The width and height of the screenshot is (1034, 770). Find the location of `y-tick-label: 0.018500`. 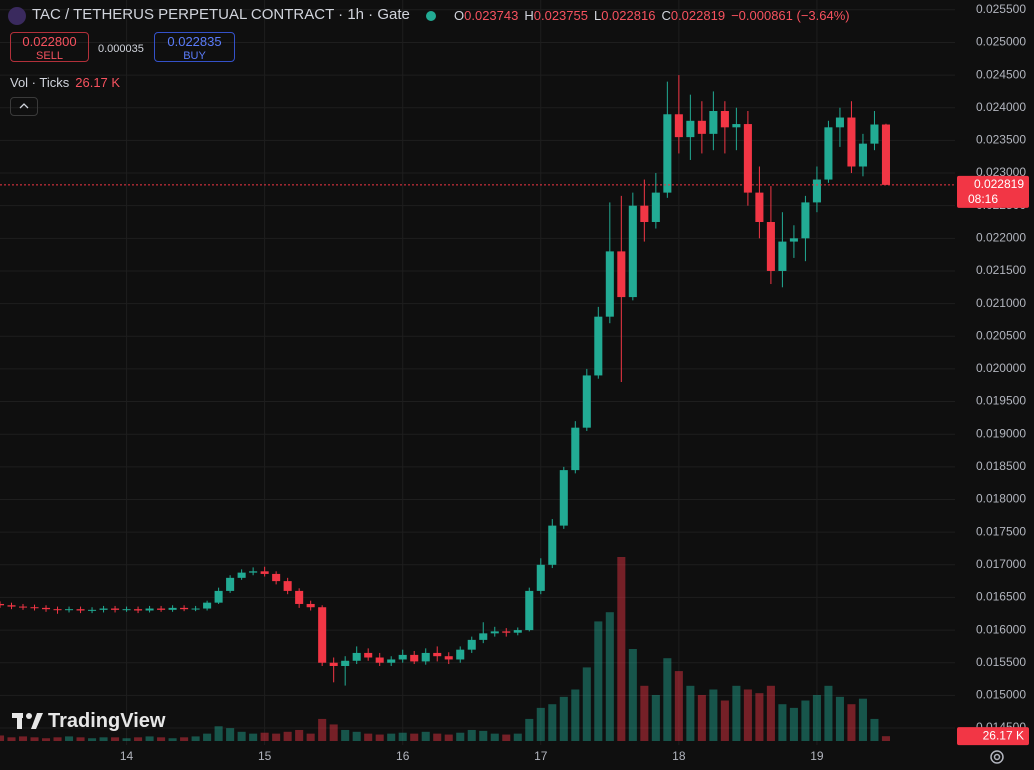

y-tick-label: 0.018500 is located at coordinates (1001, 466).